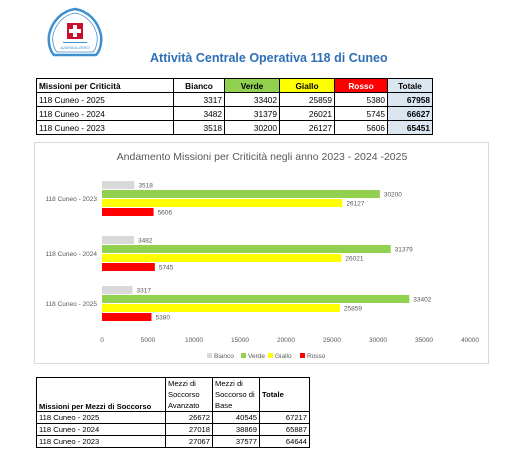  I want to click on cell-giallo: 26127, so click(307, 127).